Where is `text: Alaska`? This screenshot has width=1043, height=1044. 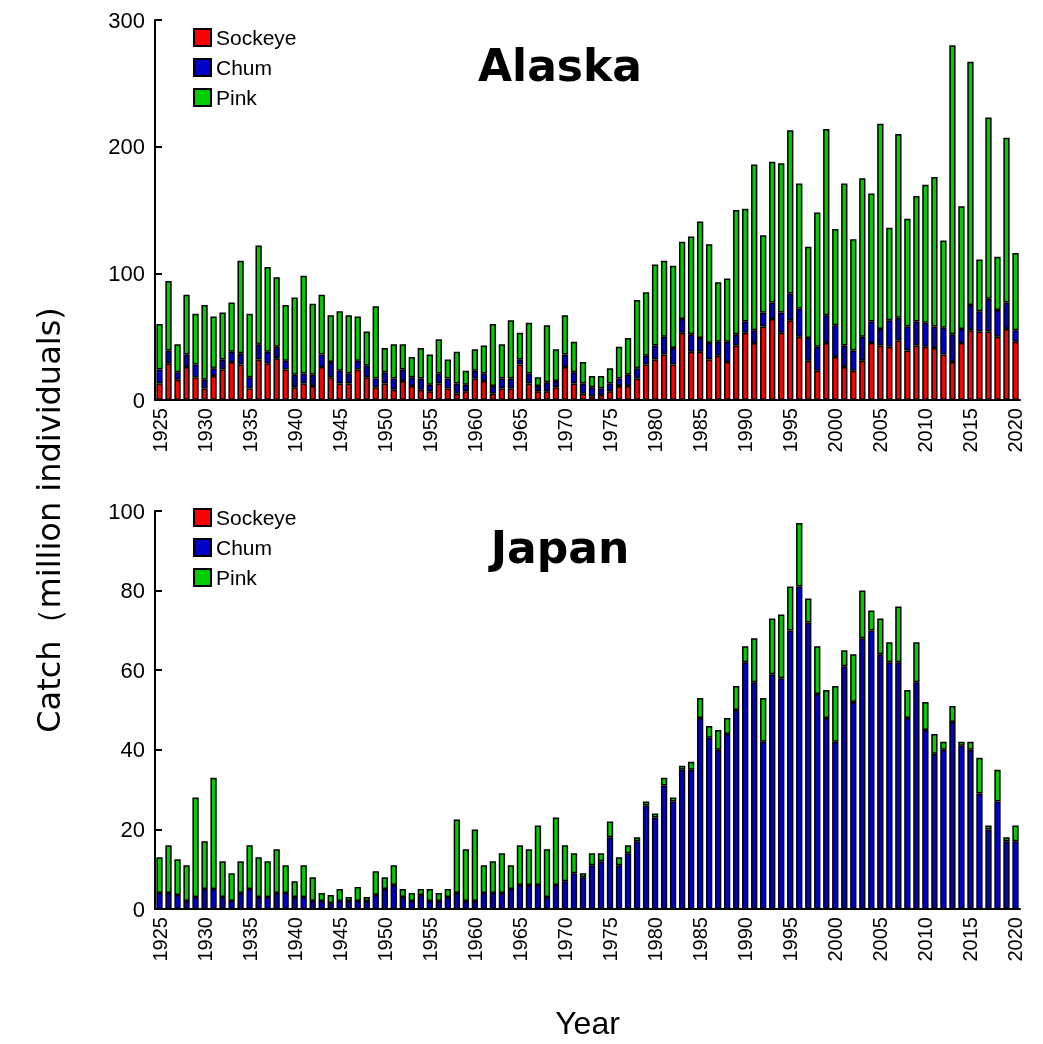
text: Alaska is located at coordinates (560, 65).